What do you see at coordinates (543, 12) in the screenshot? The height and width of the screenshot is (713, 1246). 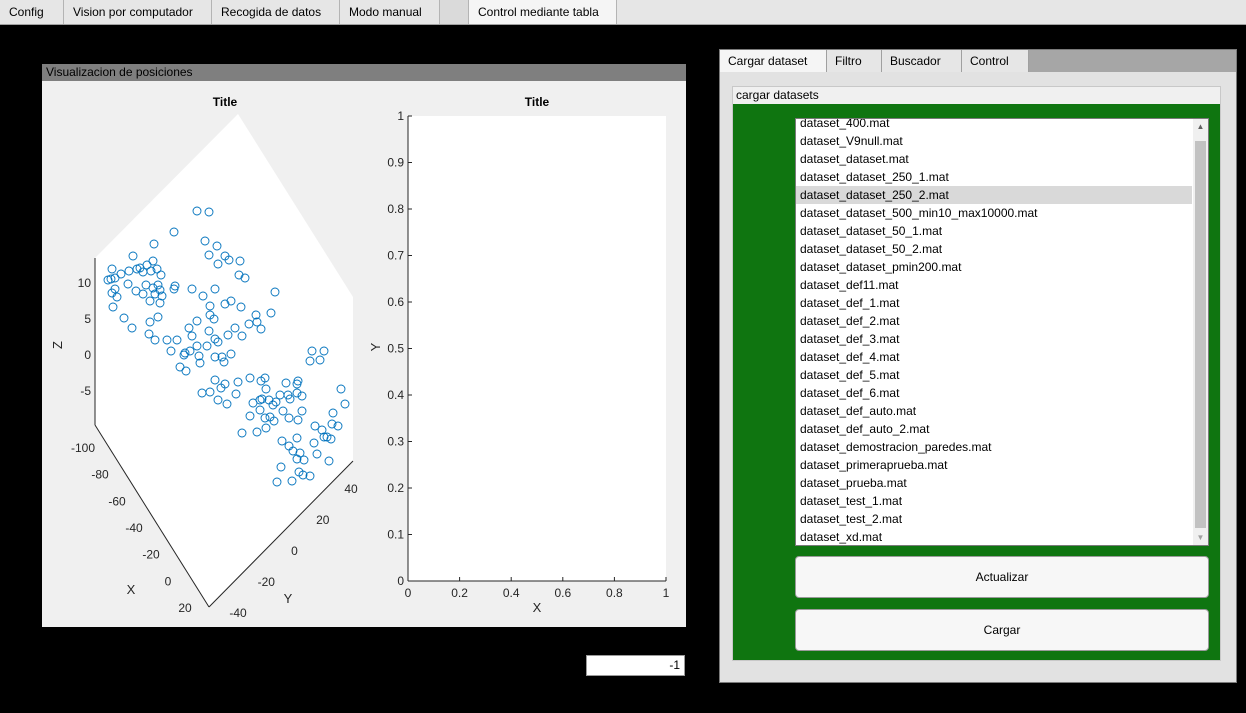 I see `tab-control-tabla: Control mediante tabla` at bounding box center [543, 12].